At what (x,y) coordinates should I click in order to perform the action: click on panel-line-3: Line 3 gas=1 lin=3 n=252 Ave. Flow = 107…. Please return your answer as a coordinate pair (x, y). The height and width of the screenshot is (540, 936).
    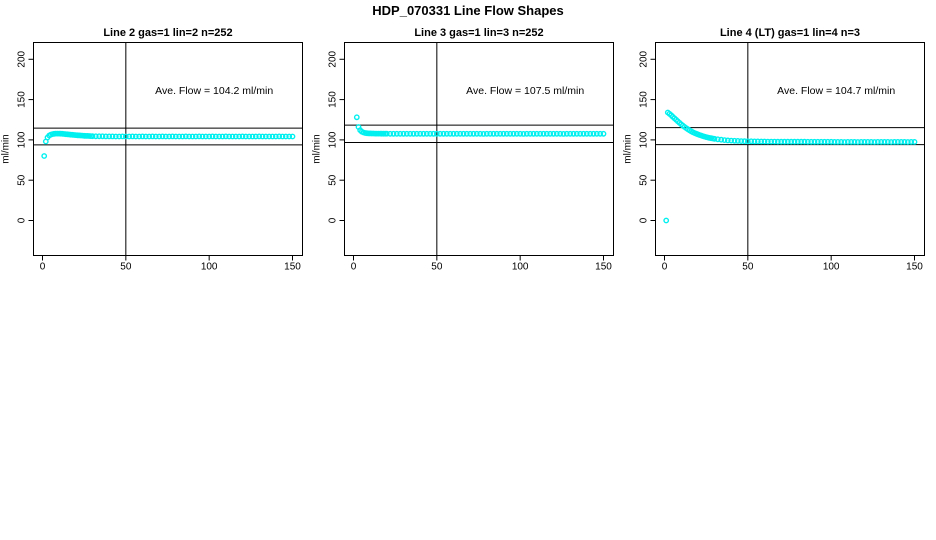
    Looking at the image, I should click on (463, 150).